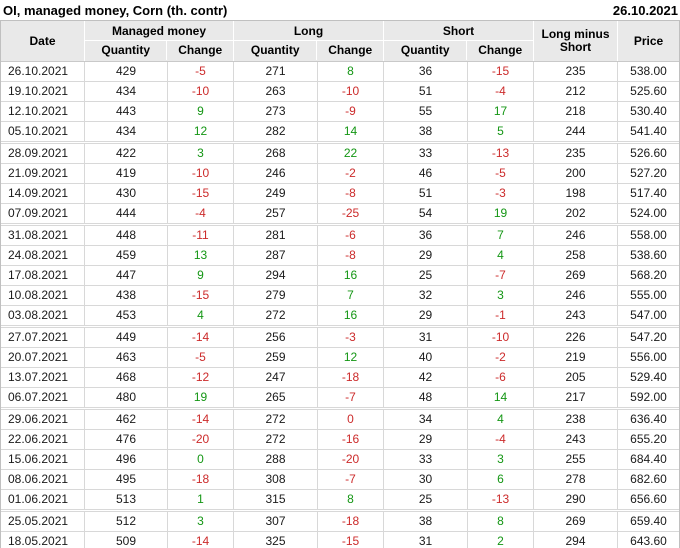 The height and width of the screenshot is (548, 680). Describe the element at coordinates (426, 50) in the screenshot. I see `column-header-short-quantity: Quantity` at that location.